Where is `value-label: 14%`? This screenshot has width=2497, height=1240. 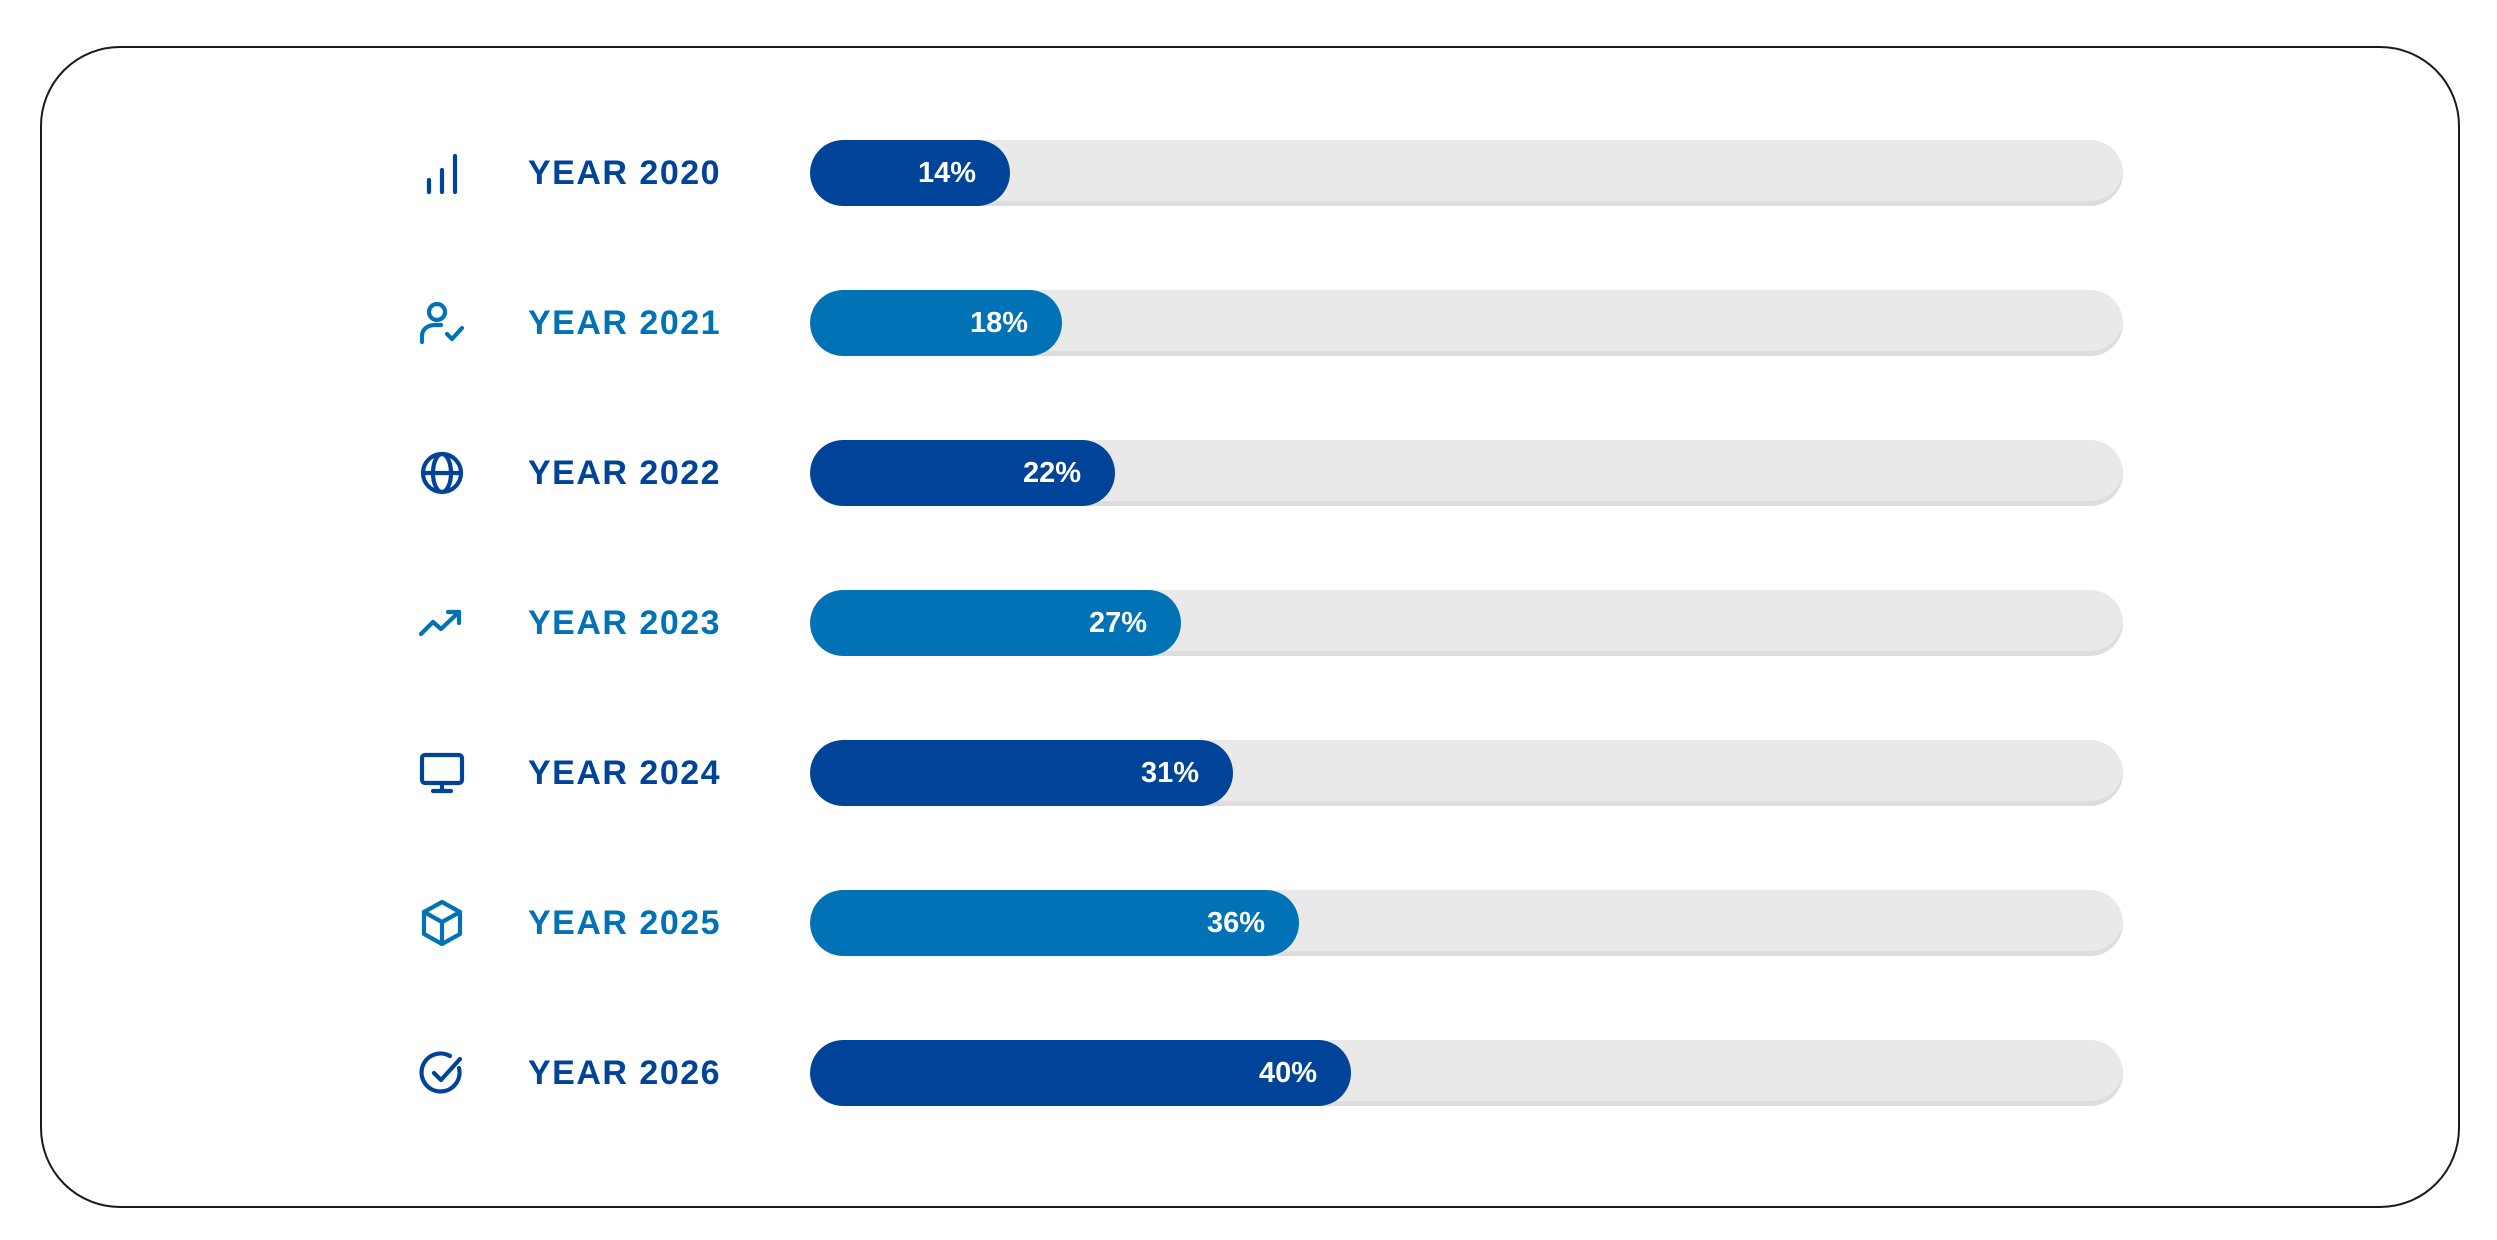 value-label: 14% is located at coordinates (946, 173).